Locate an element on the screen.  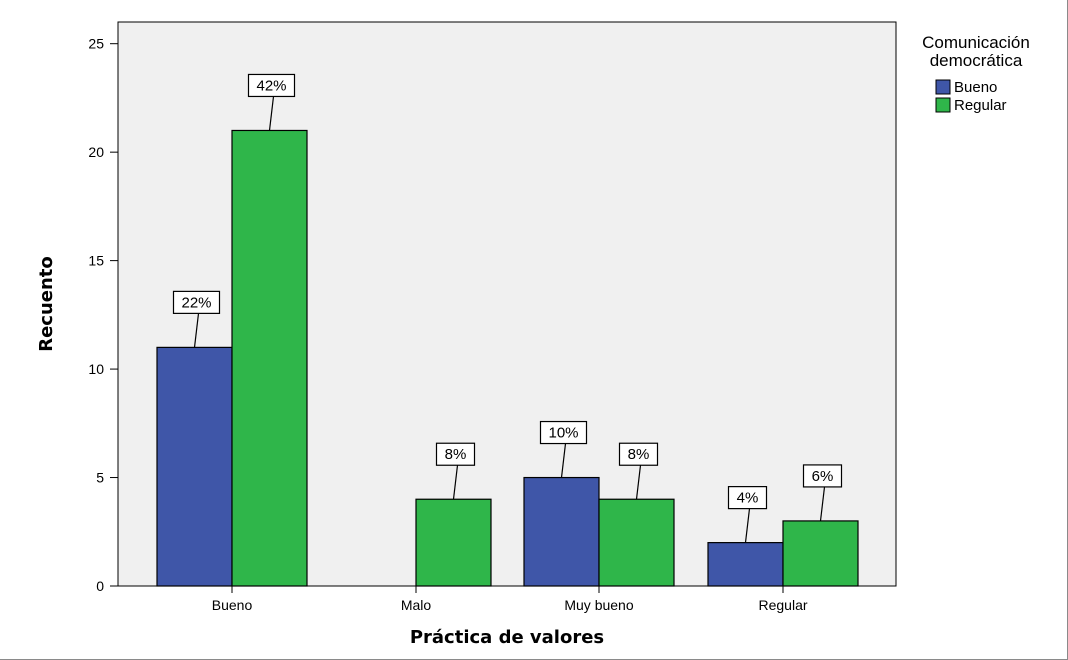
data-label: 6% is located at coordinates (823, 476).